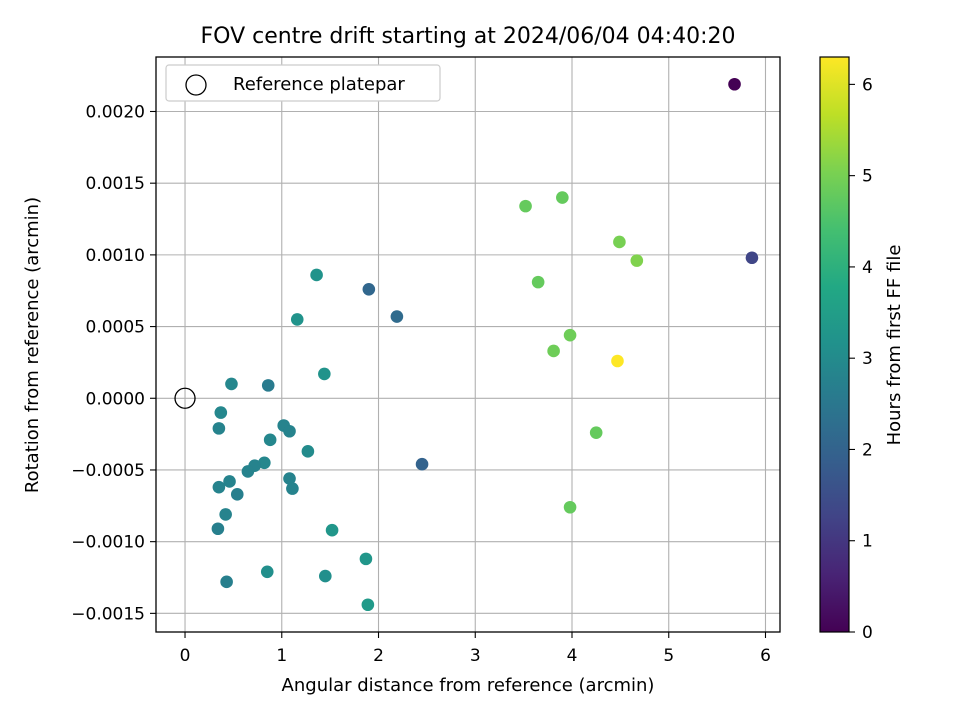 The width and height of the screenshot is (960, 720). What do you see at coordinates (115, 399) in the screenshot?
I see `y-tick-label: 0.0000` at bounding box center [115, 399].